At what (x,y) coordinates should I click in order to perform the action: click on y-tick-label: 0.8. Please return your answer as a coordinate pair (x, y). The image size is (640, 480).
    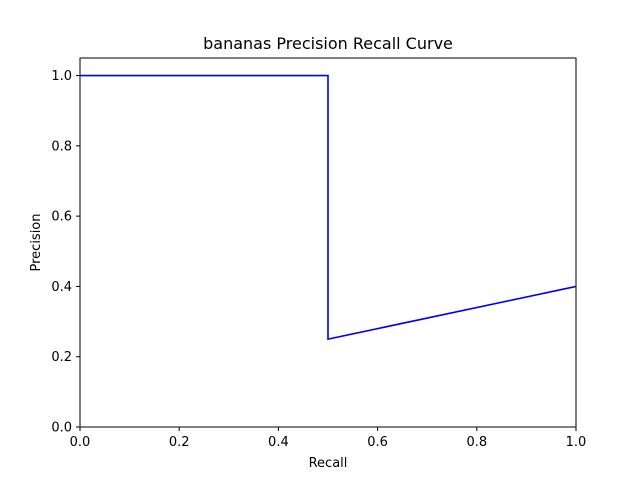
    Looking at the image, I should click on (61, 146).